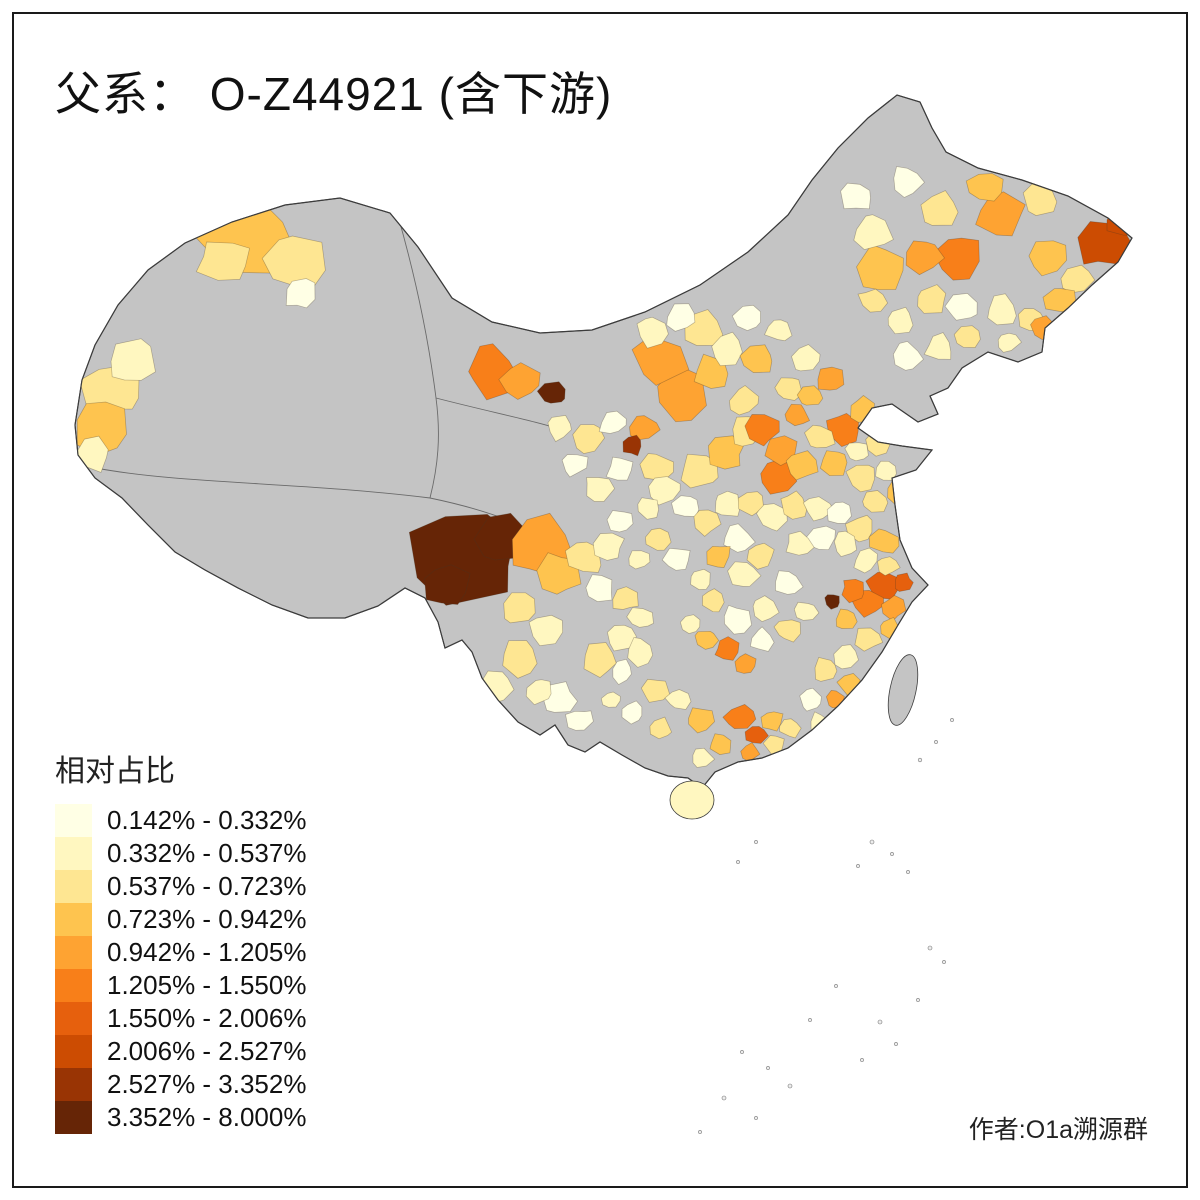 This screenshot has width=1200, height=1200. I want to click on legend-row: 3.352% - 8.000%, so click(180, 1117).